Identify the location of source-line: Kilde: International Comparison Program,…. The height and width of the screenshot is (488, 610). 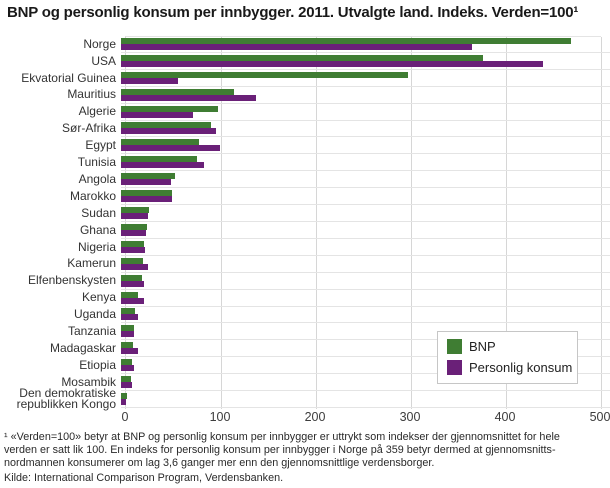
(144, 478).